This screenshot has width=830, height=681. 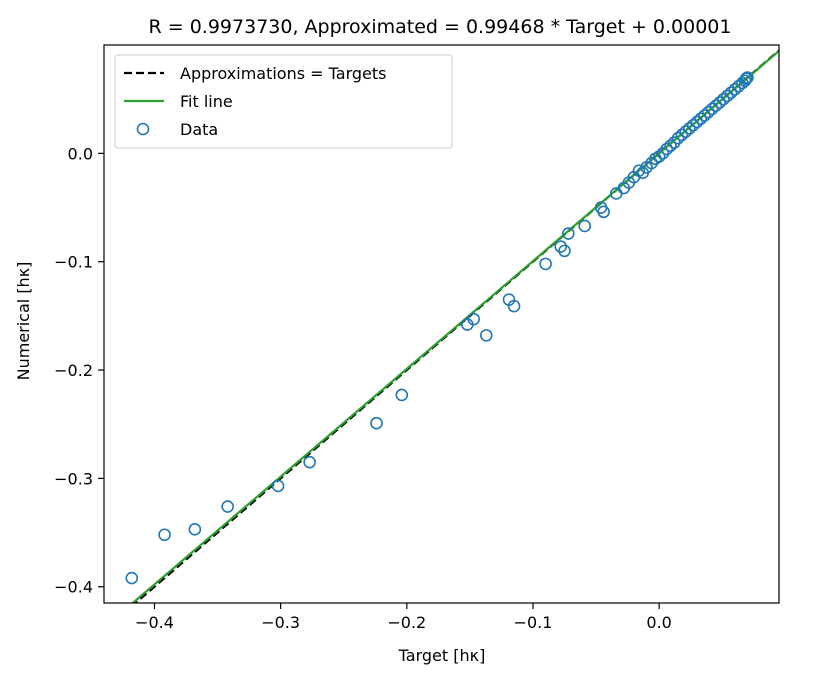 What do you see at coordinates (533, 622) in the screenshot?
I see `x-tick-label: −0.1` at bounding box center [533, 622].